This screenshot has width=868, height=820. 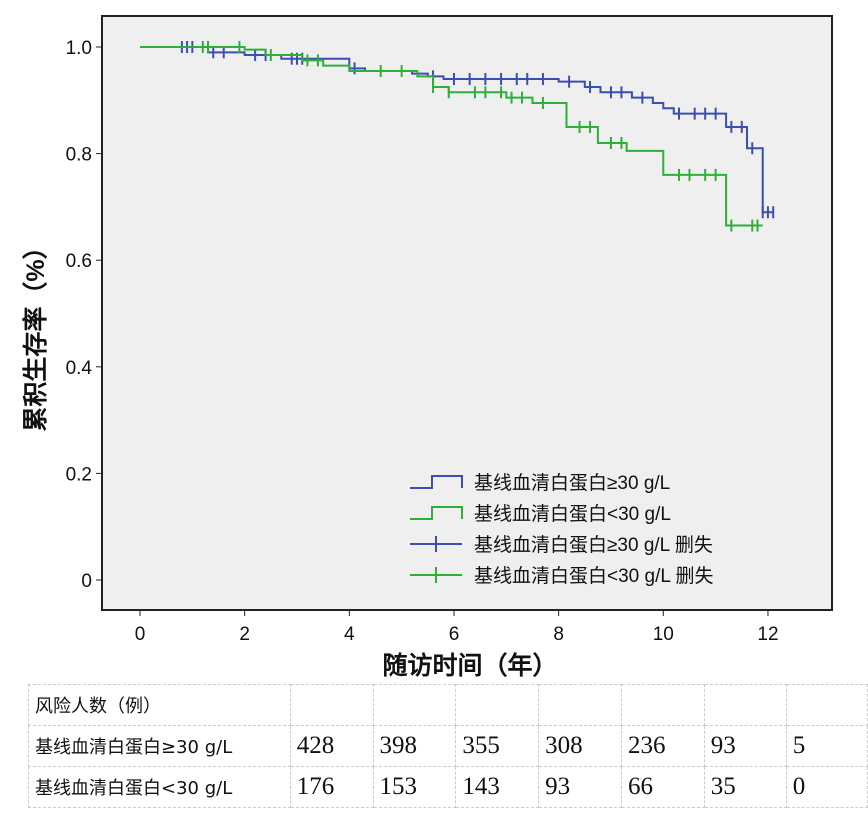 What do you see at coordinates (767, 634) in the screenshot?
I see `x-tick-label: 12` at bounding box center [767, 634].